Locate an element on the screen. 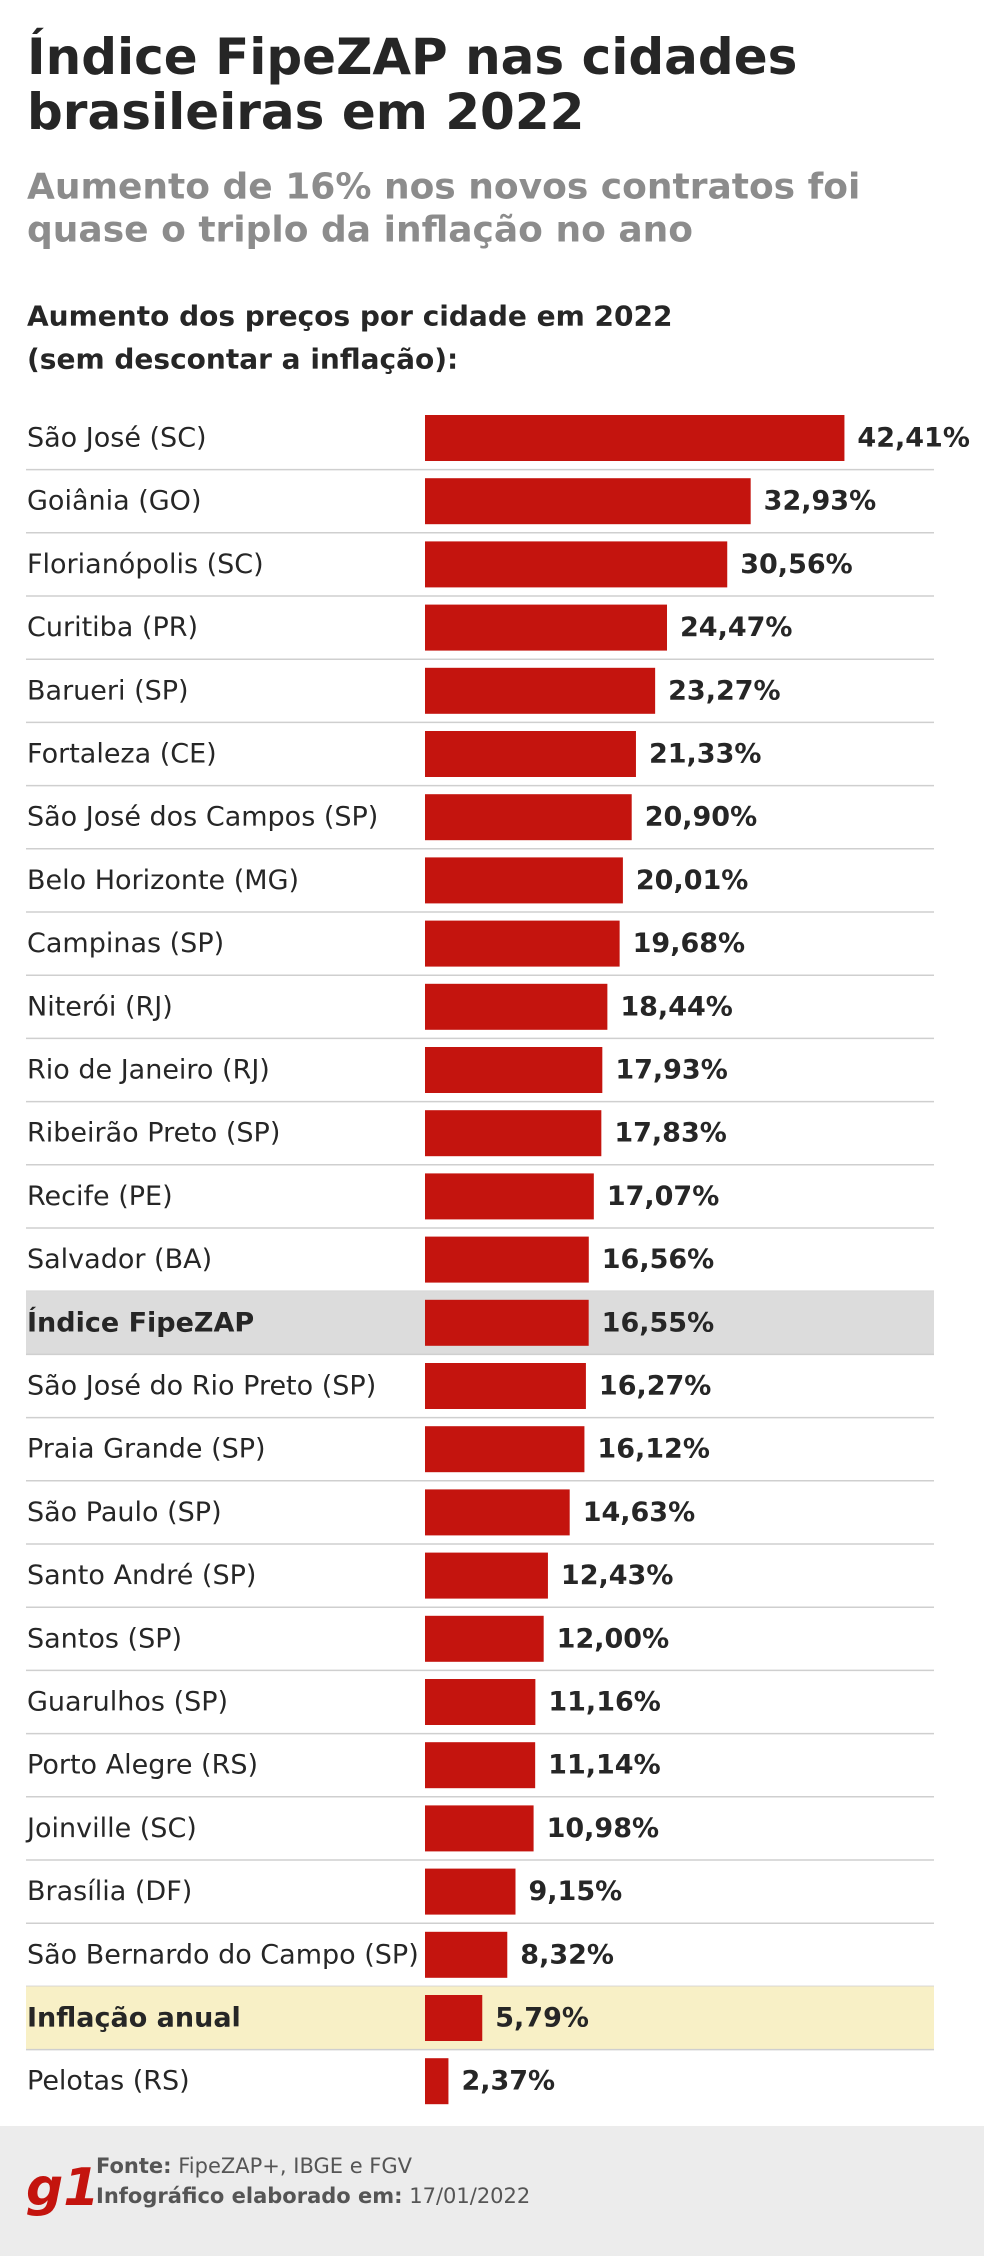  category-label: Ribeirão Preto (SP) is located at coordinates (153, 1133).